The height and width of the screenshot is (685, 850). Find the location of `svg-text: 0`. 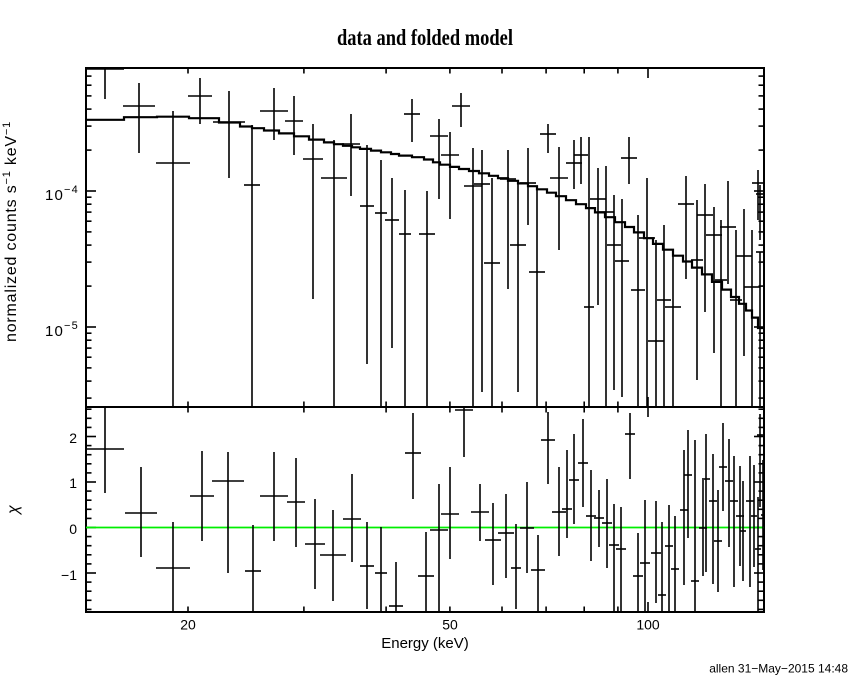

svg-text: 0 is located at coordinates (73, 529).